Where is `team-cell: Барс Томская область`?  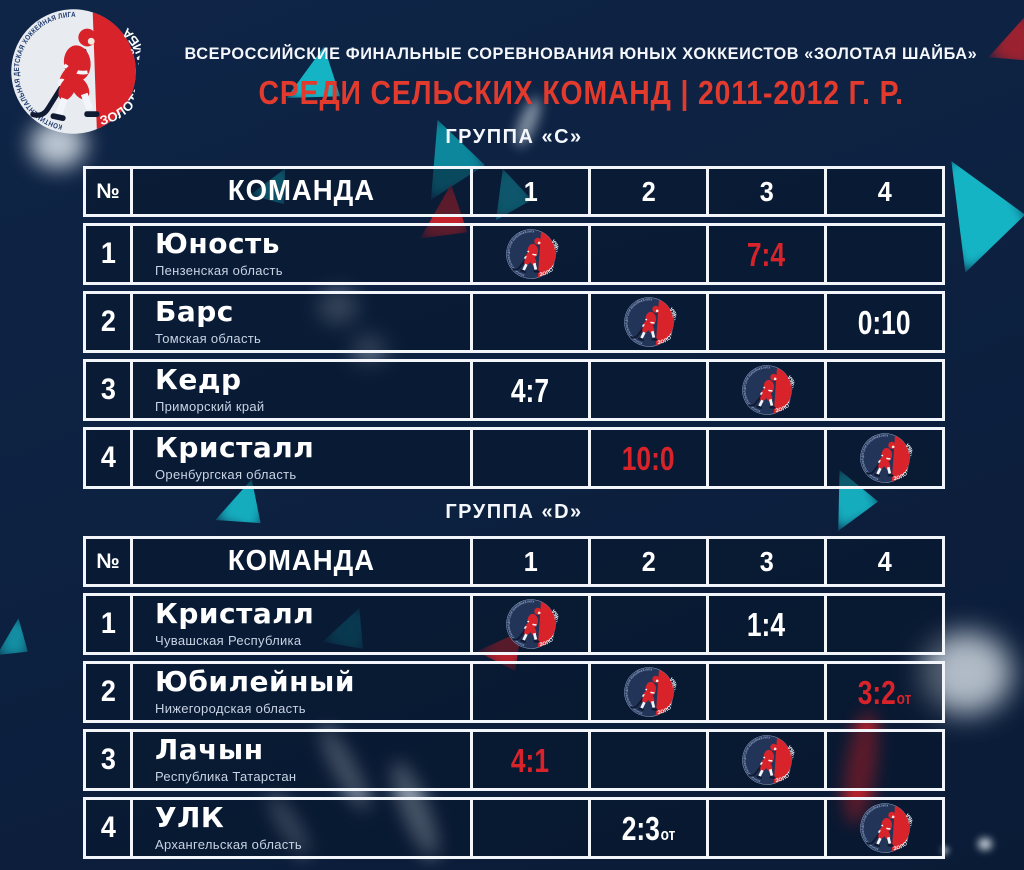 team-cell: Барс Томская область is located at coordinates (300, 322).